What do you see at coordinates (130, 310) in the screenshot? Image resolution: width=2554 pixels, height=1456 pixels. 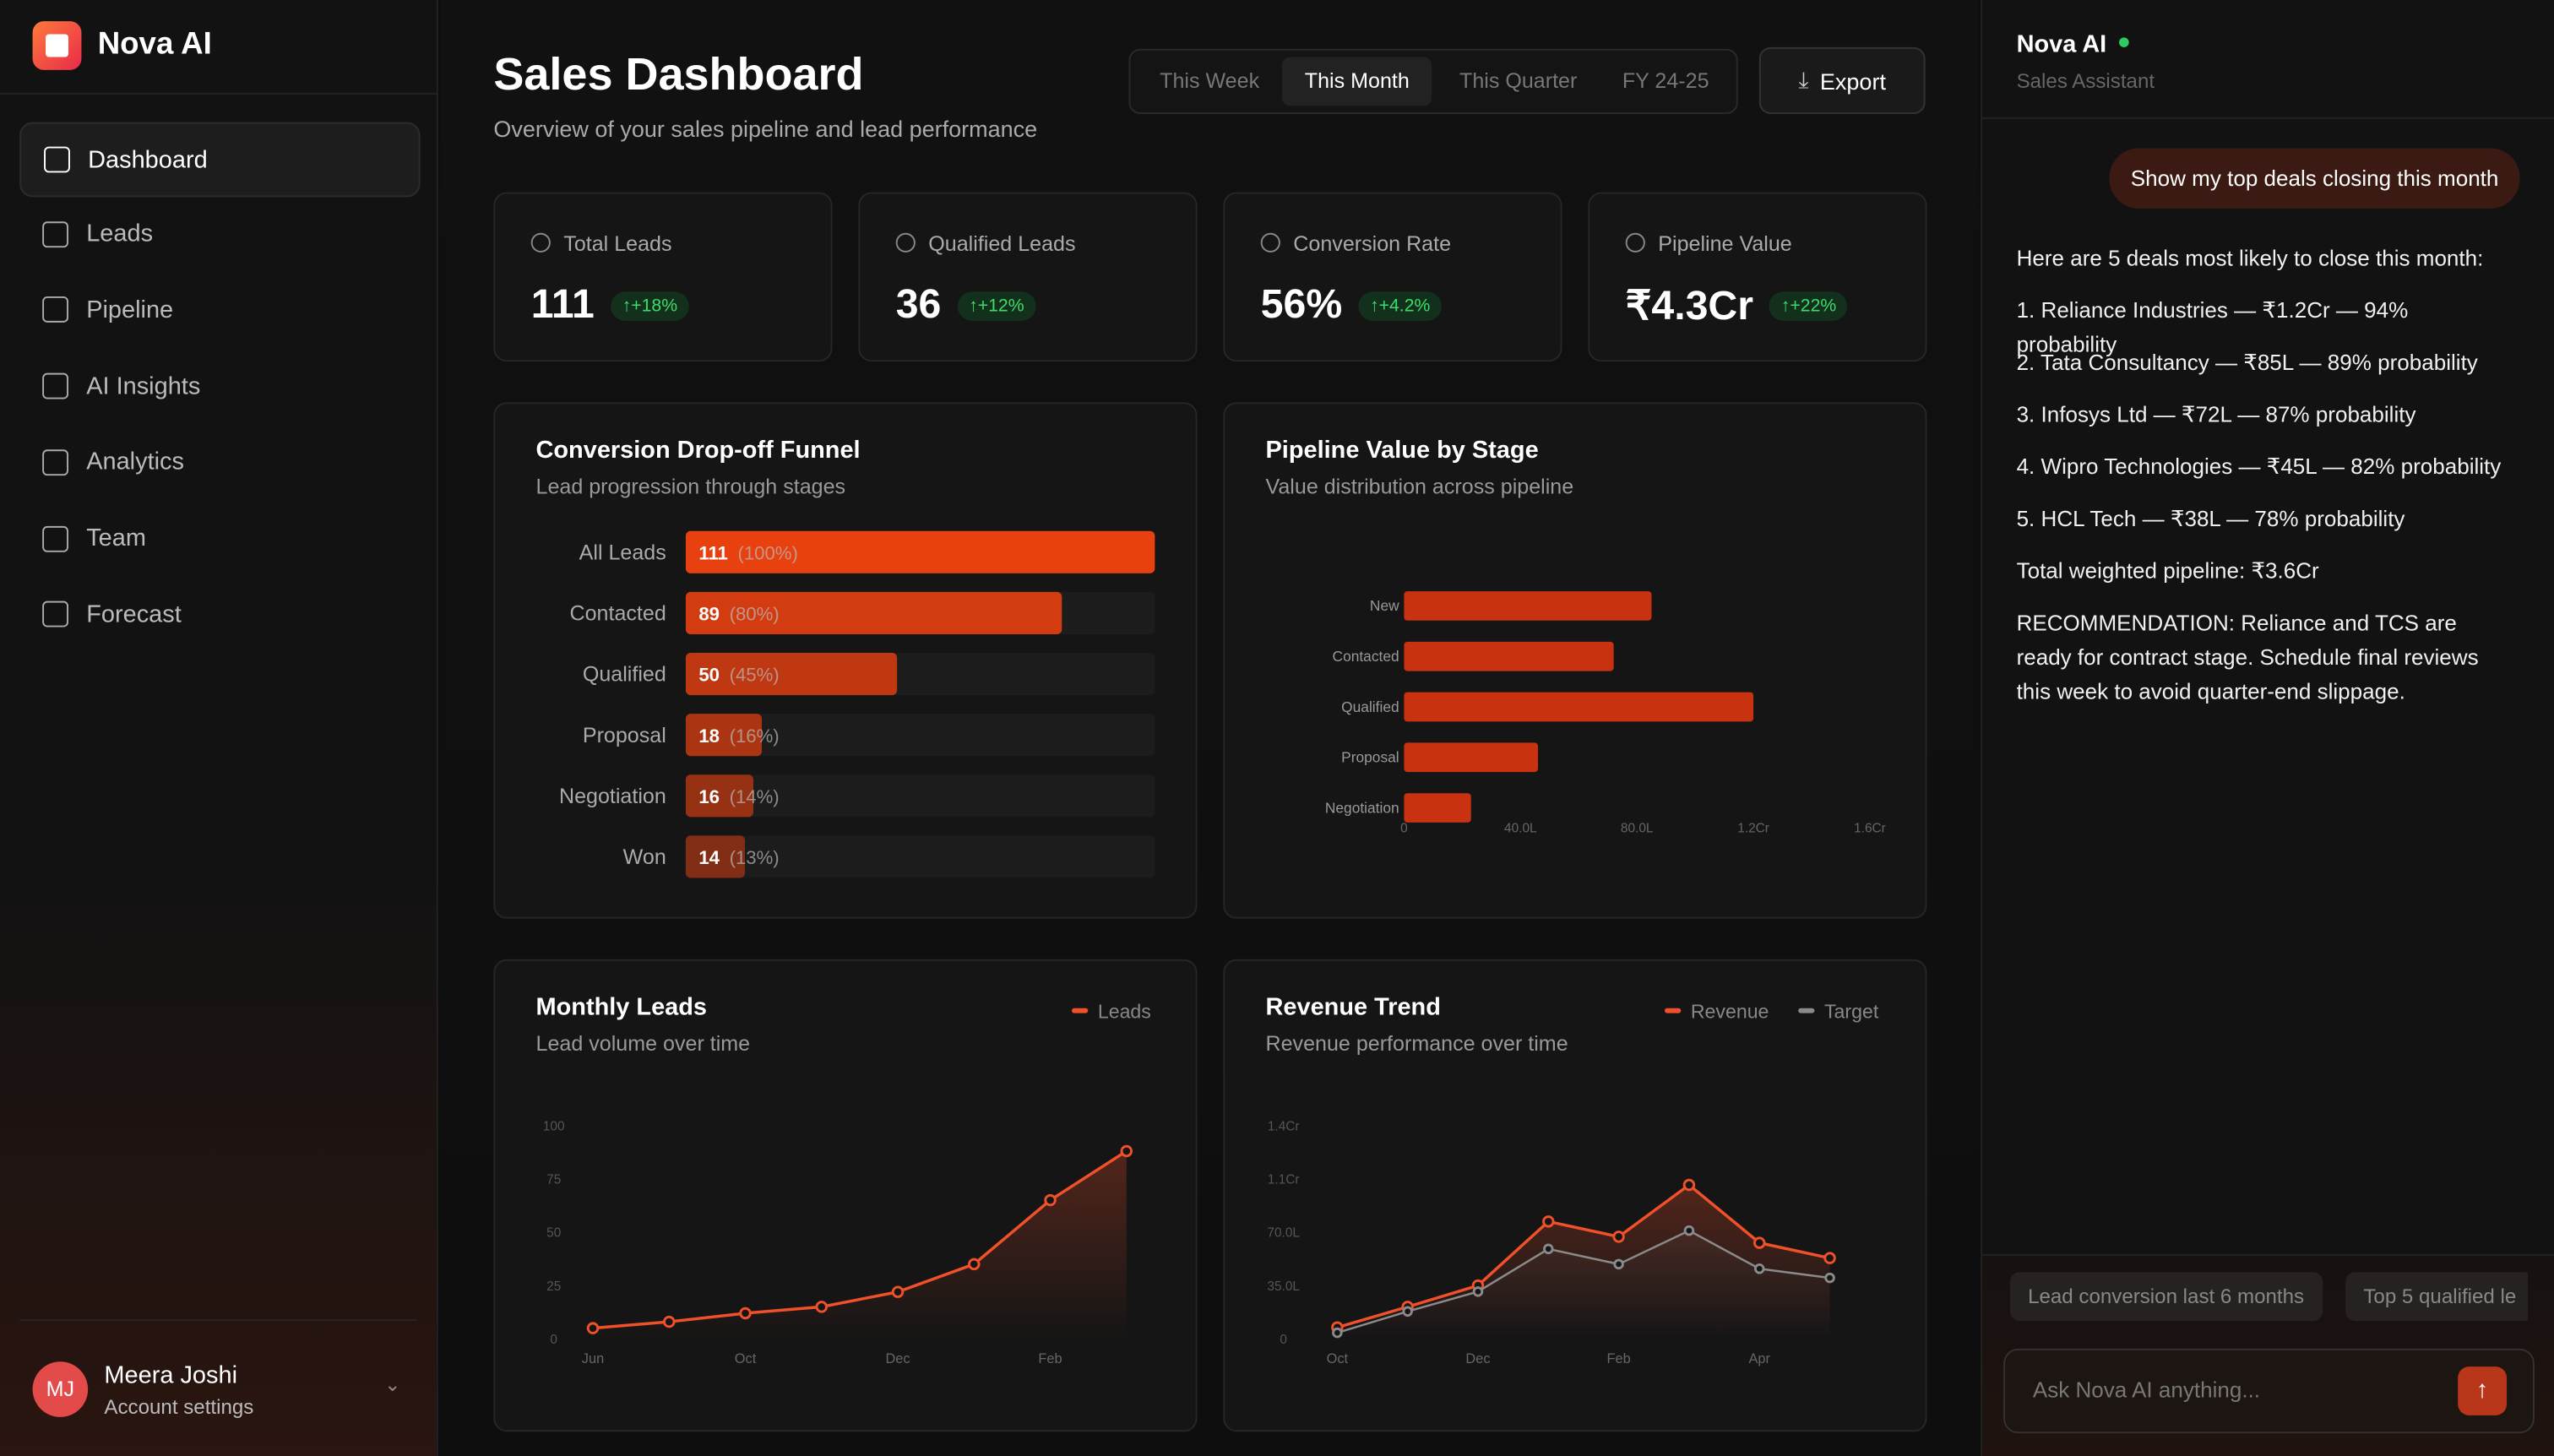 I see `nav-label: Pipeline` at bounding box center [130, 310].